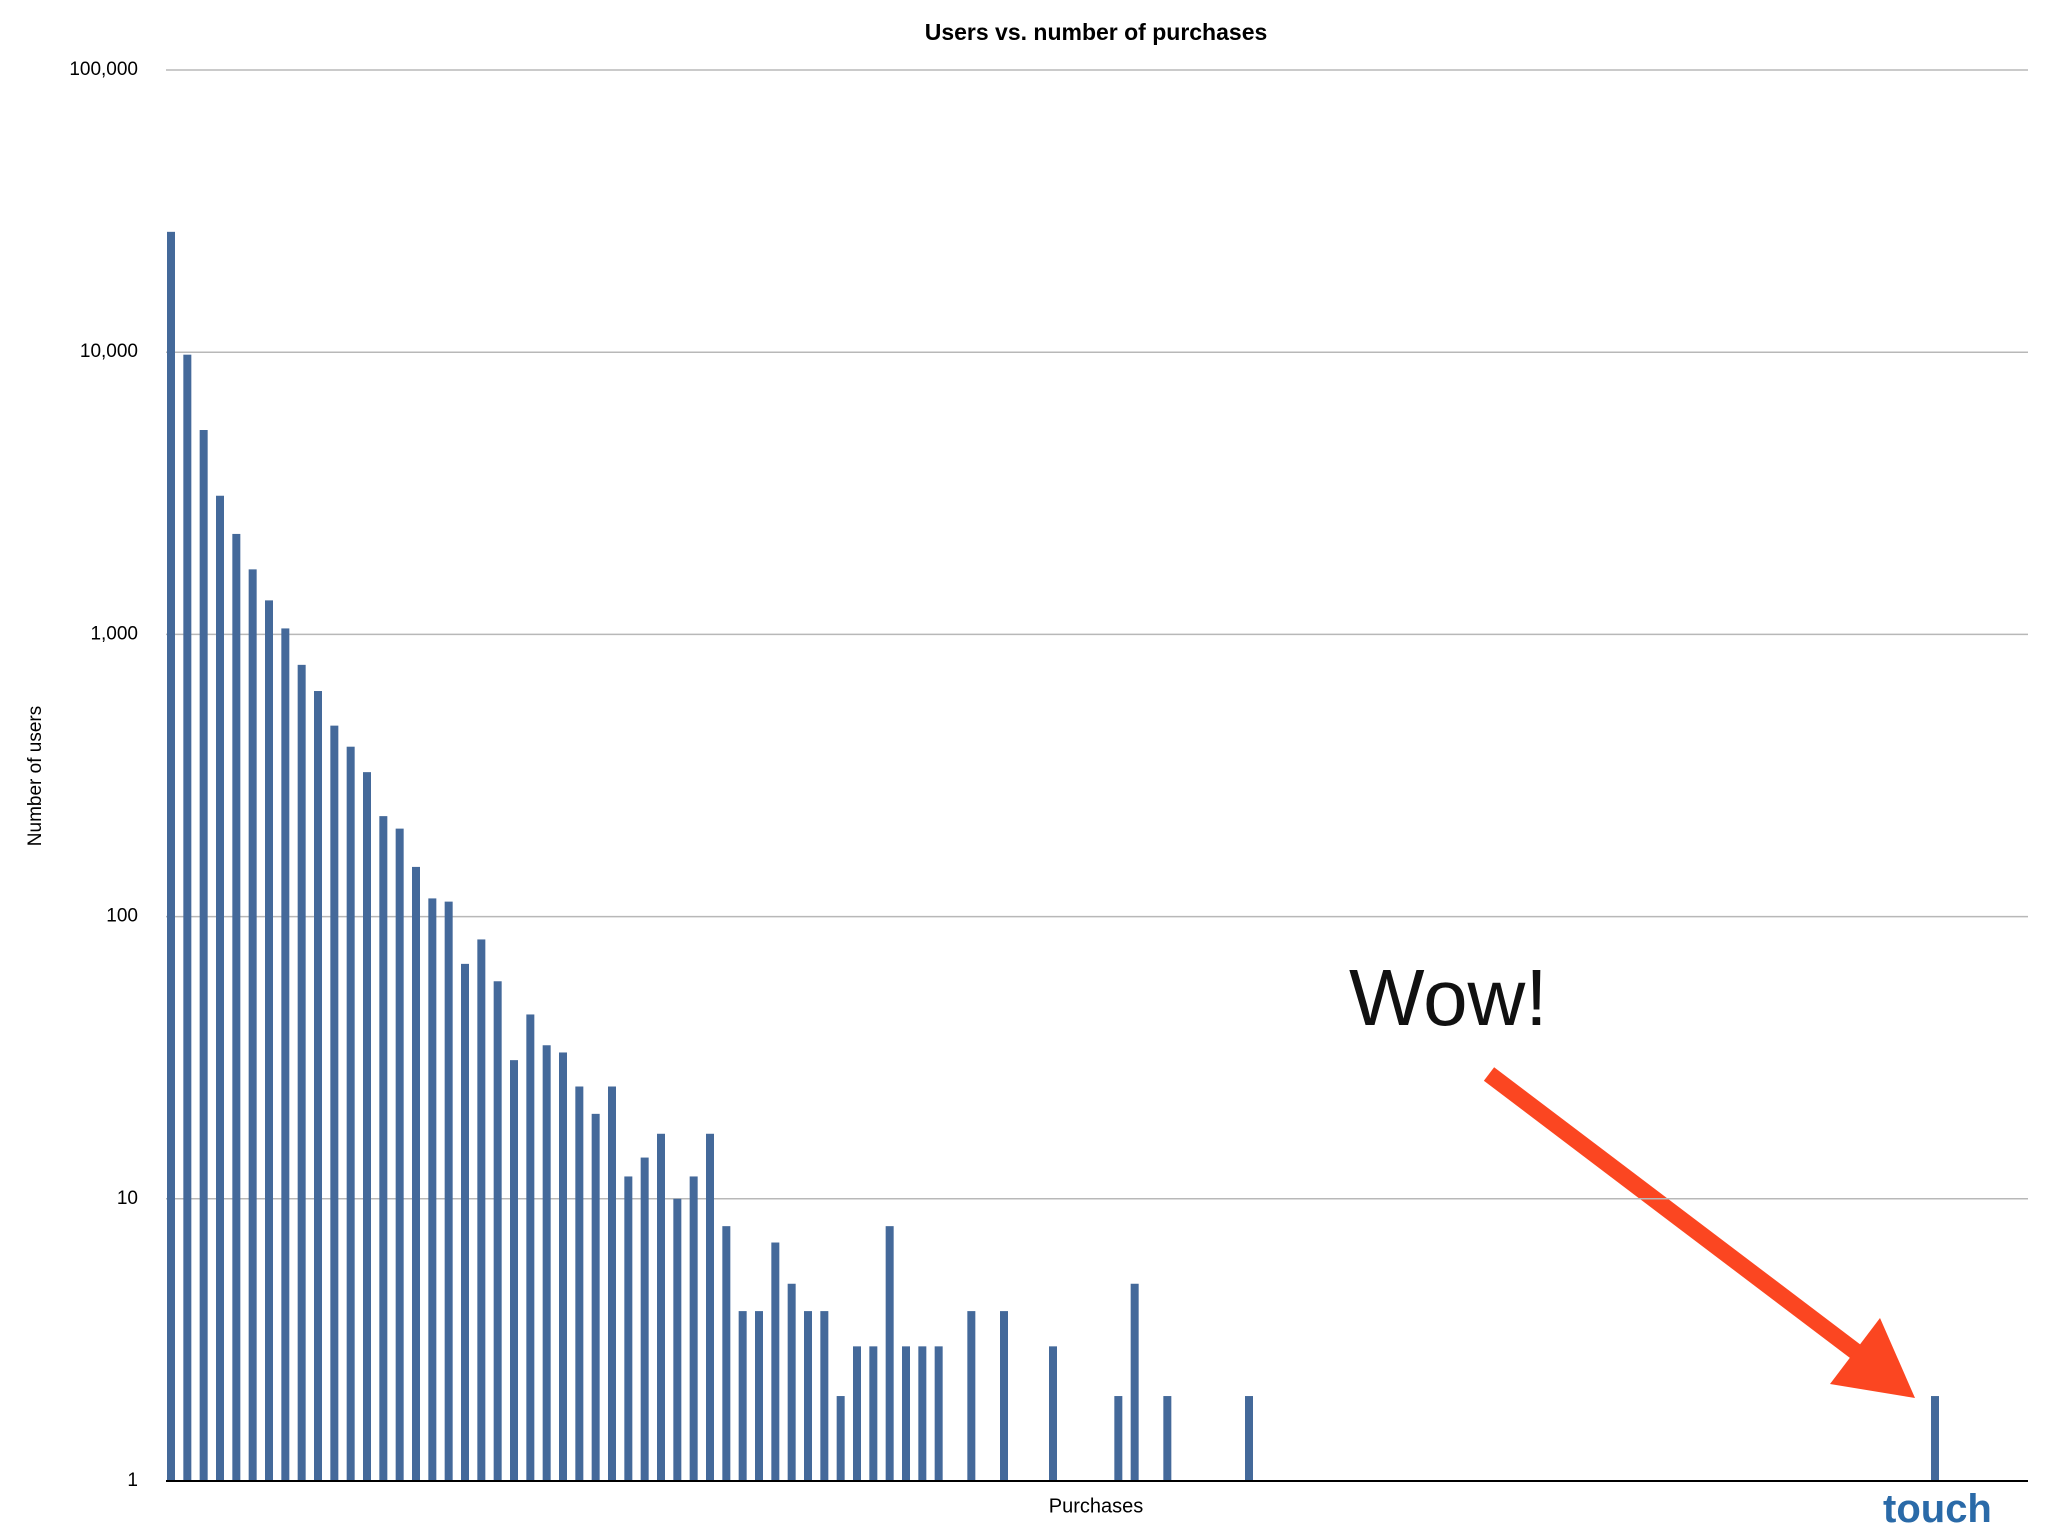 The width and height of the screenshot is (2048, 1536). What do you see at coordinates (1872, 1358) in the screenshot?
I see `arrow-head` at bounding box center [1872, 1358].